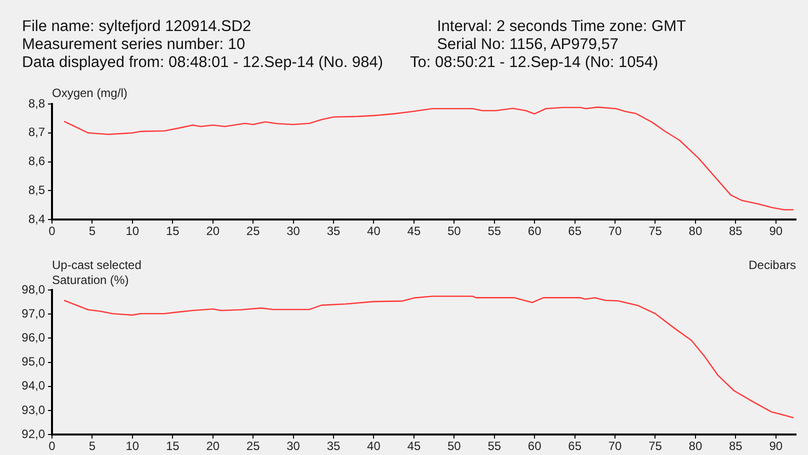 The image size is (808, 455). What do you see at coordinates (203, 63) in the screenshot?
I see `text: Data displayed from: 08:48:01 - 12.Sep-14 (No. 984)` at bounding box center [203, 63].